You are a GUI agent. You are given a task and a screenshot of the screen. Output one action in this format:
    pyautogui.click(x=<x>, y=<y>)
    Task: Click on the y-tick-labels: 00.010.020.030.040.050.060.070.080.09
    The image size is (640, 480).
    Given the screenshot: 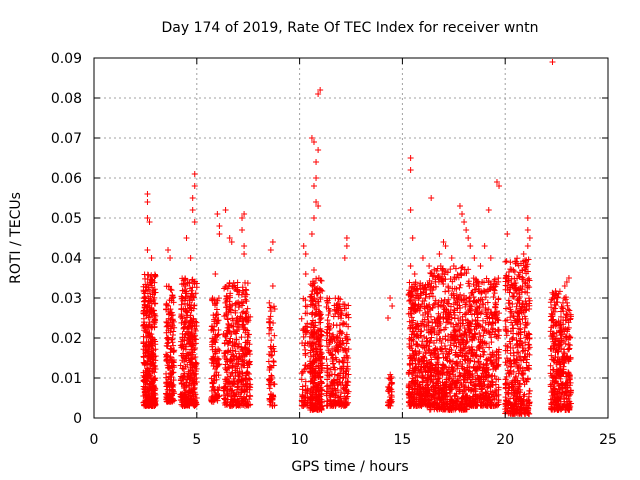 What is the action you would take?
    pyautogui.click(x=66, y=239)
    